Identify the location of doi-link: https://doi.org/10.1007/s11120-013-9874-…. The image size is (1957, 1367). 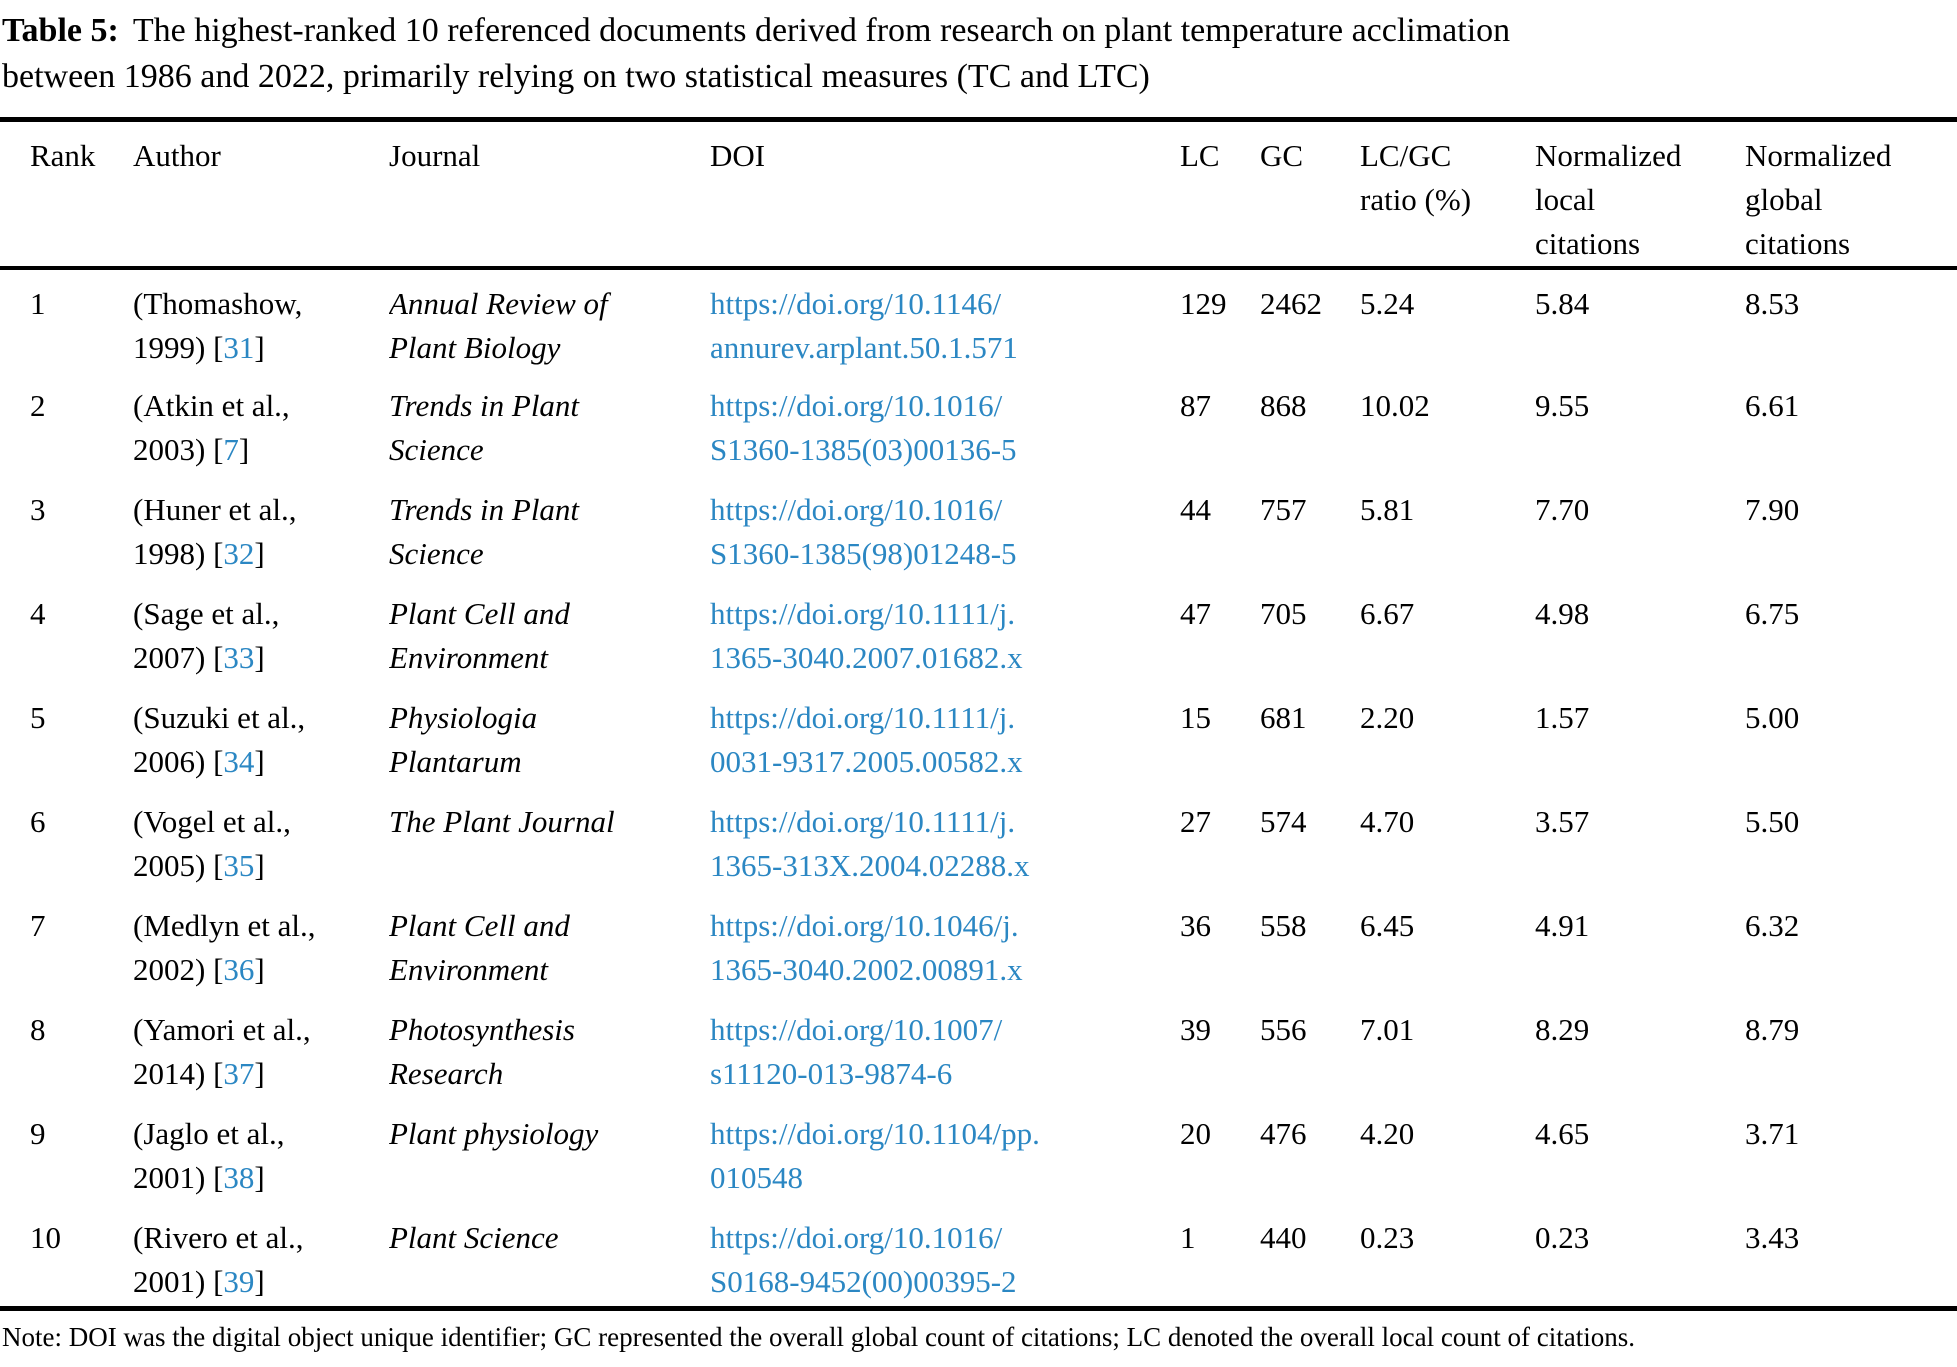
(856, 1051).